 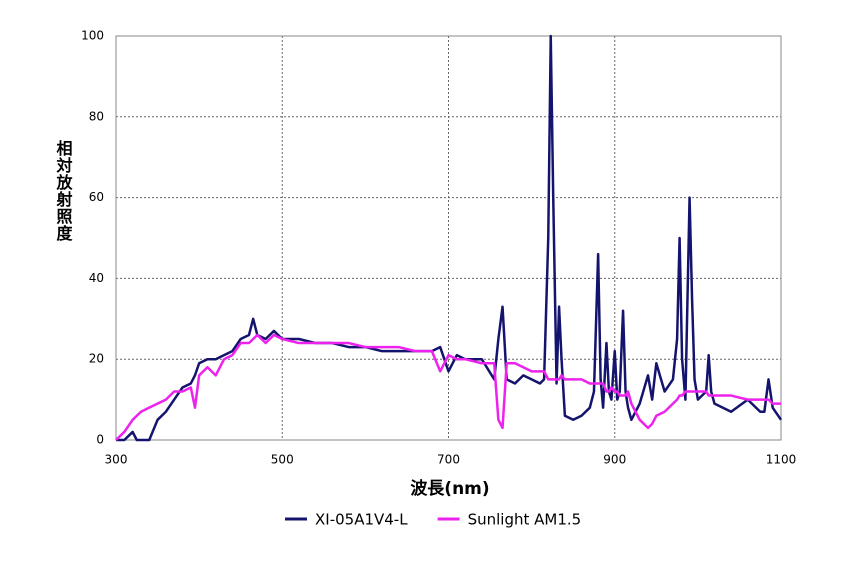 What do you see at coordinates (96, 359) in the screenshot?
I see `y-tick-label: 20` at bounding box center [96, 359].